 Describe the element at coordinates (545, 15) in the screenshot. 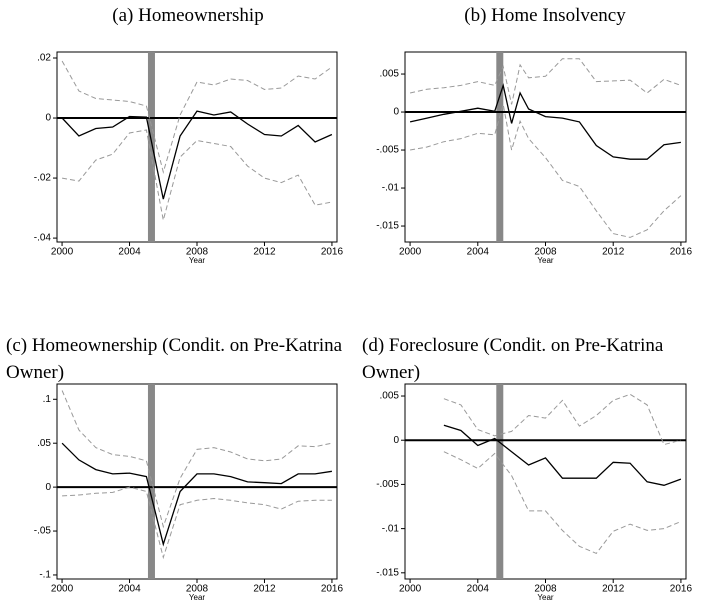

I see `panel-title: (b) Home Insolvency` at that location.